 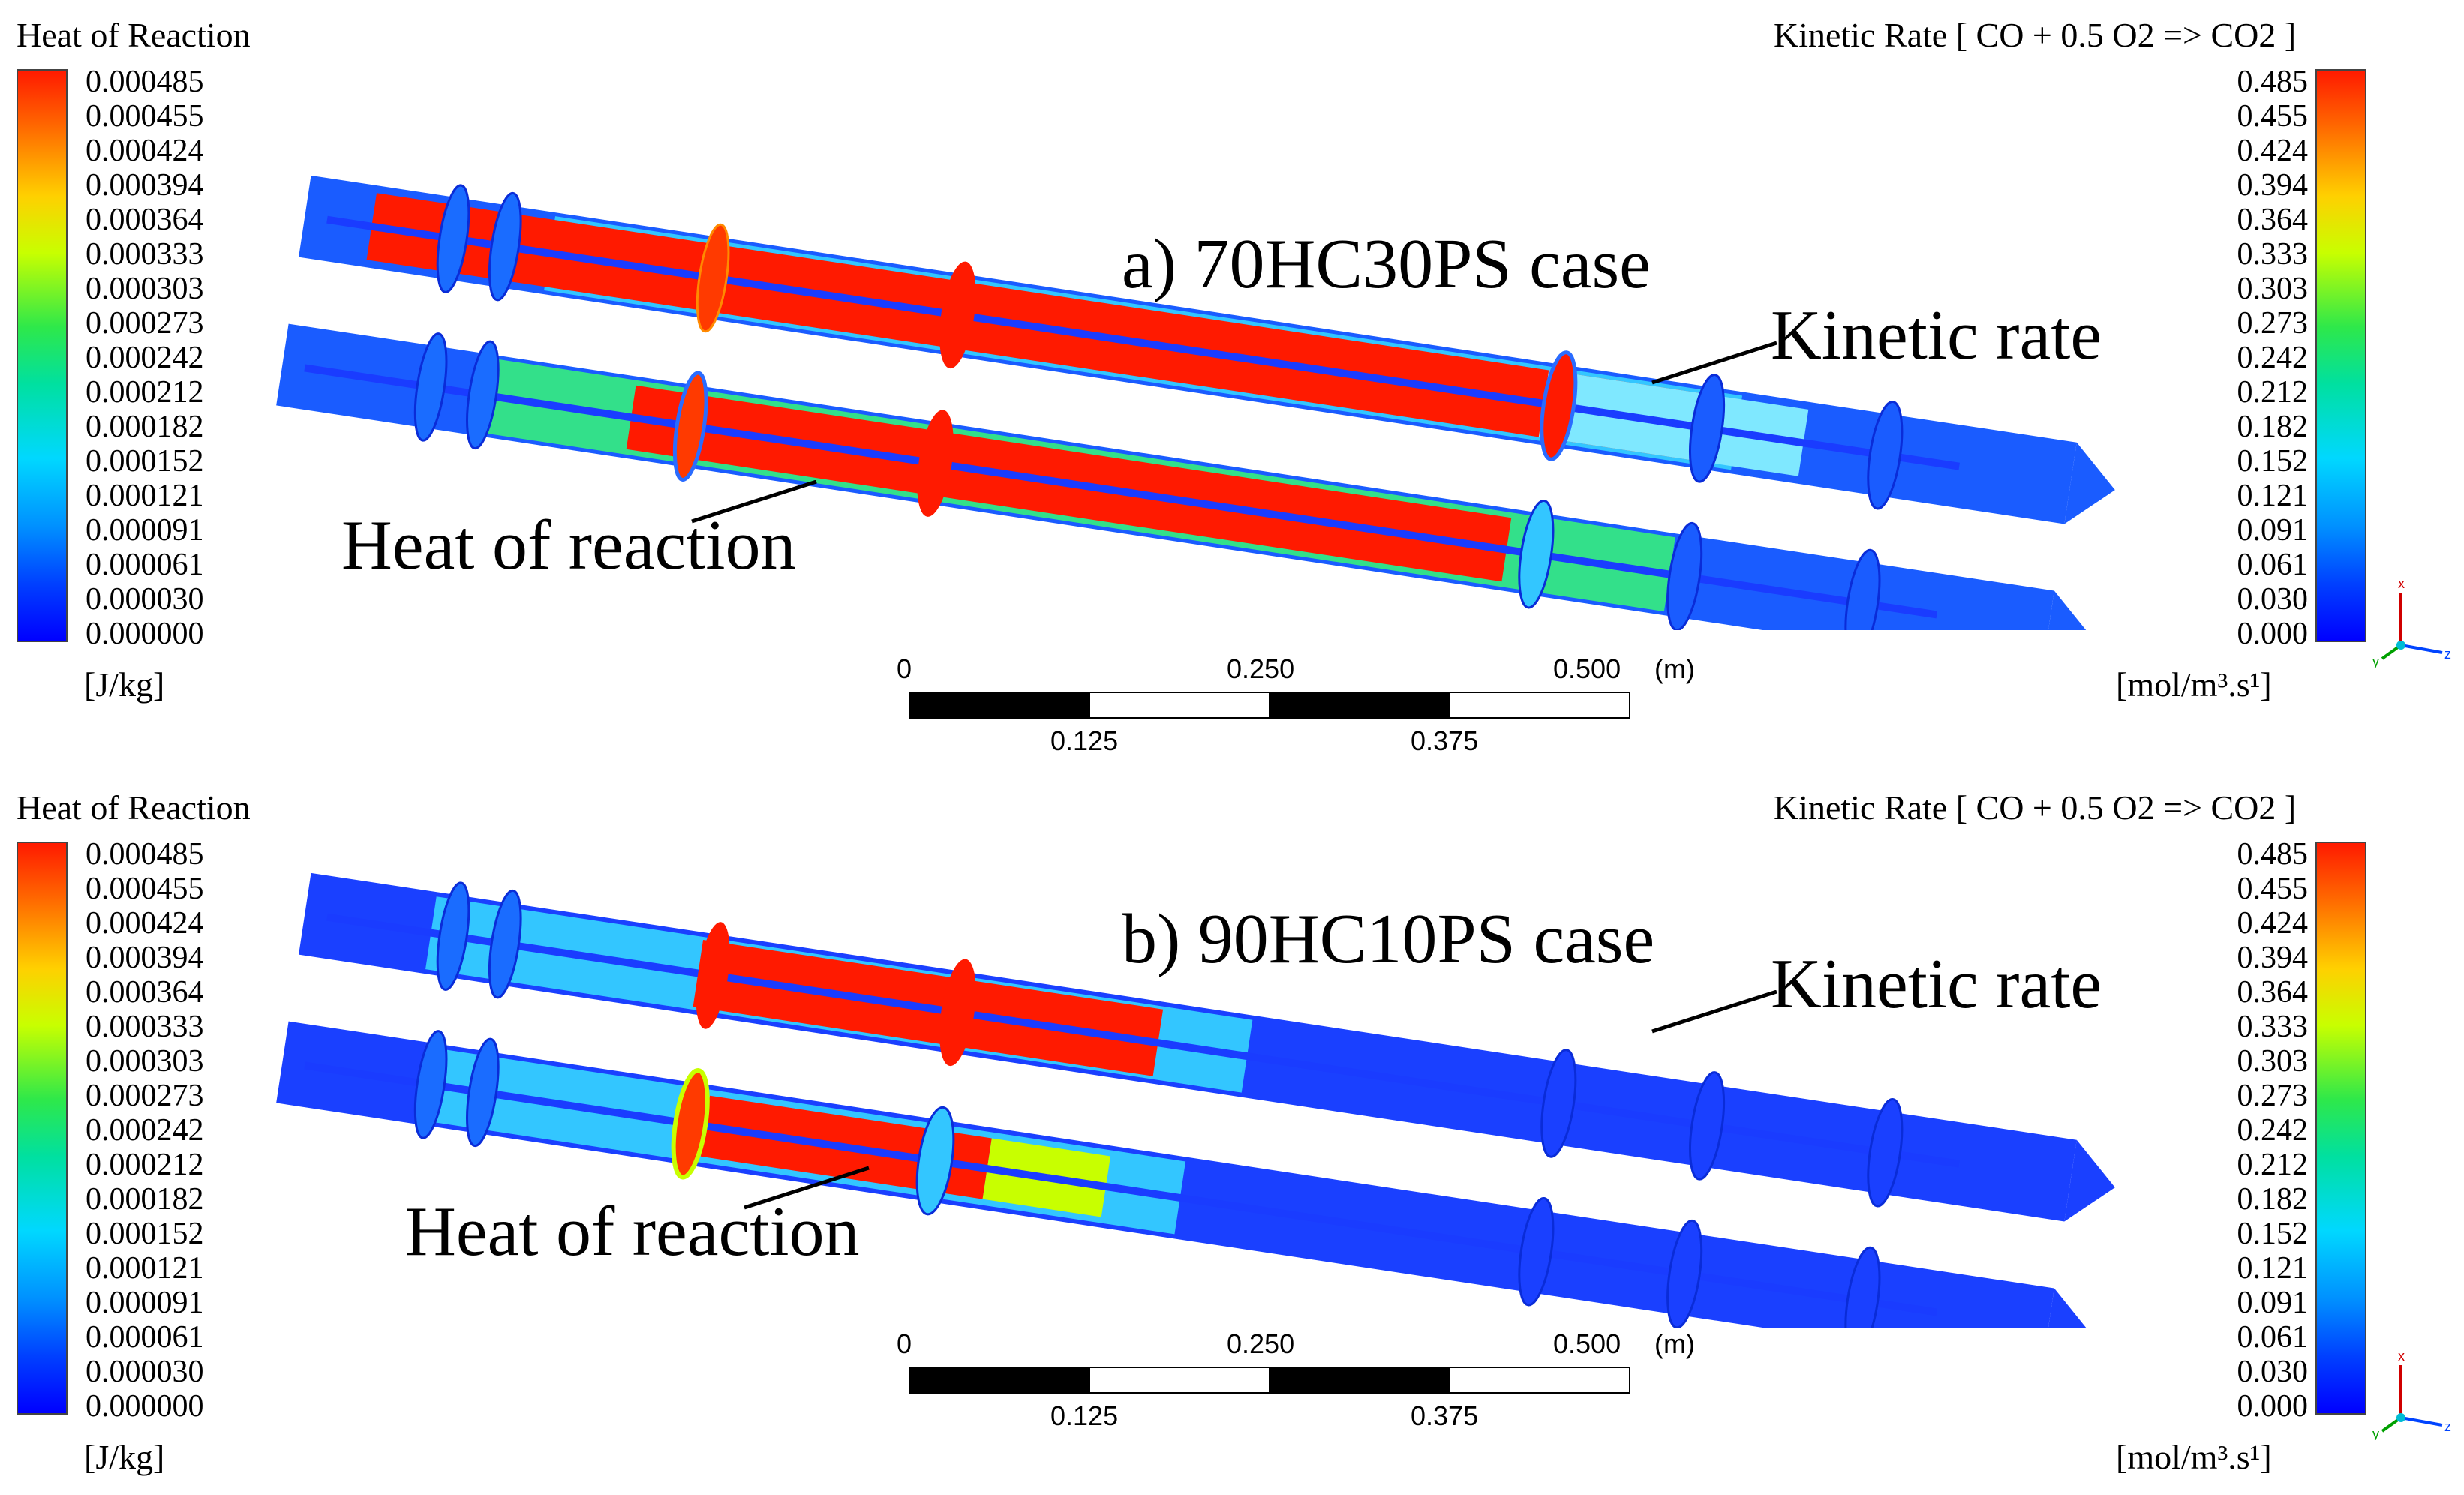 What do you see at coordinates (2273, 1165) in the screenshot?
I see `right-tick: 0.212` at bounding box center [2273, 1165].